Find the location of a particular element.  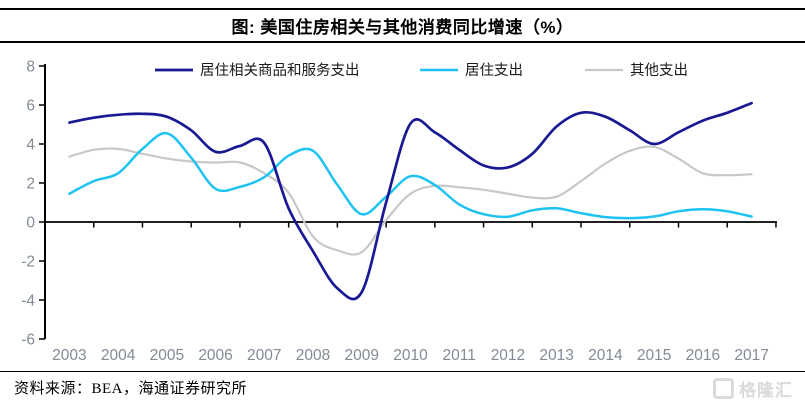

x-tick-label: 2003 is located at coordinates (69, 355).